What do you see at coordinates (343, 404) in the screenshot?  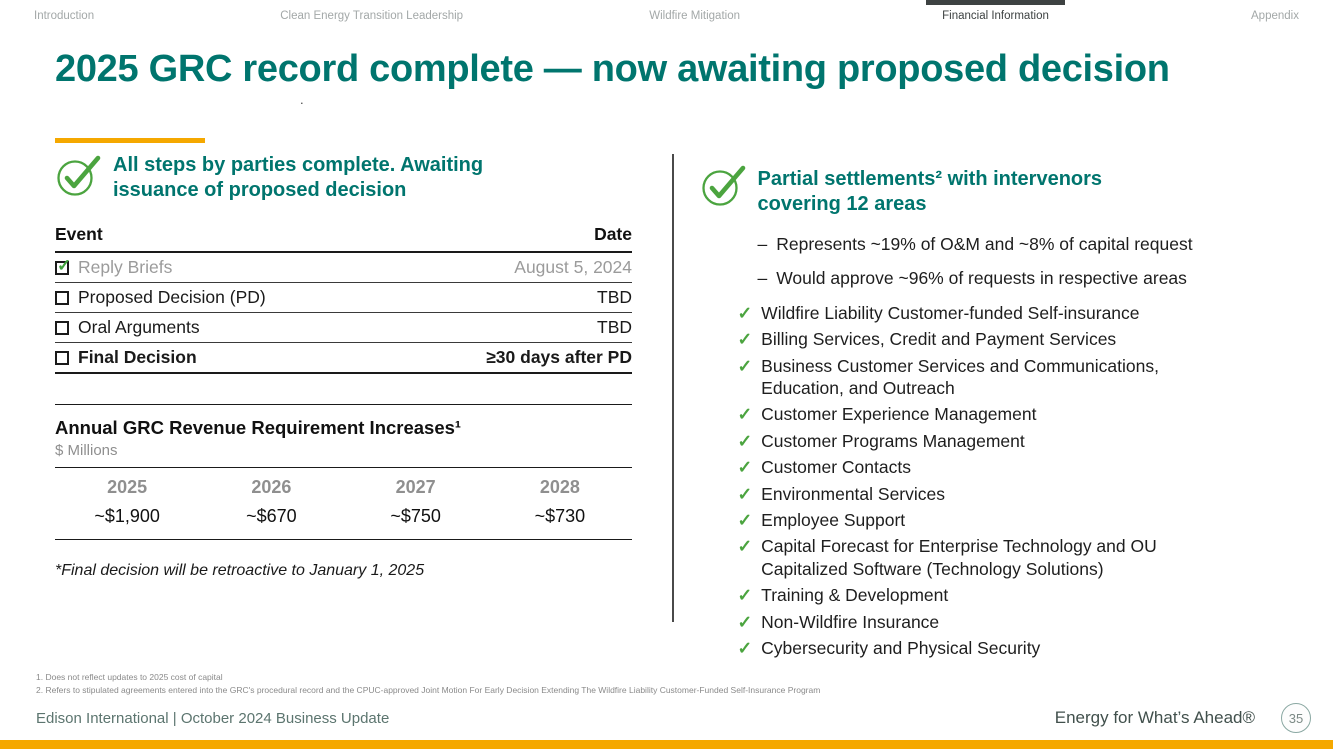 I see `section-divider-rule` at bounding box center [343, 404].